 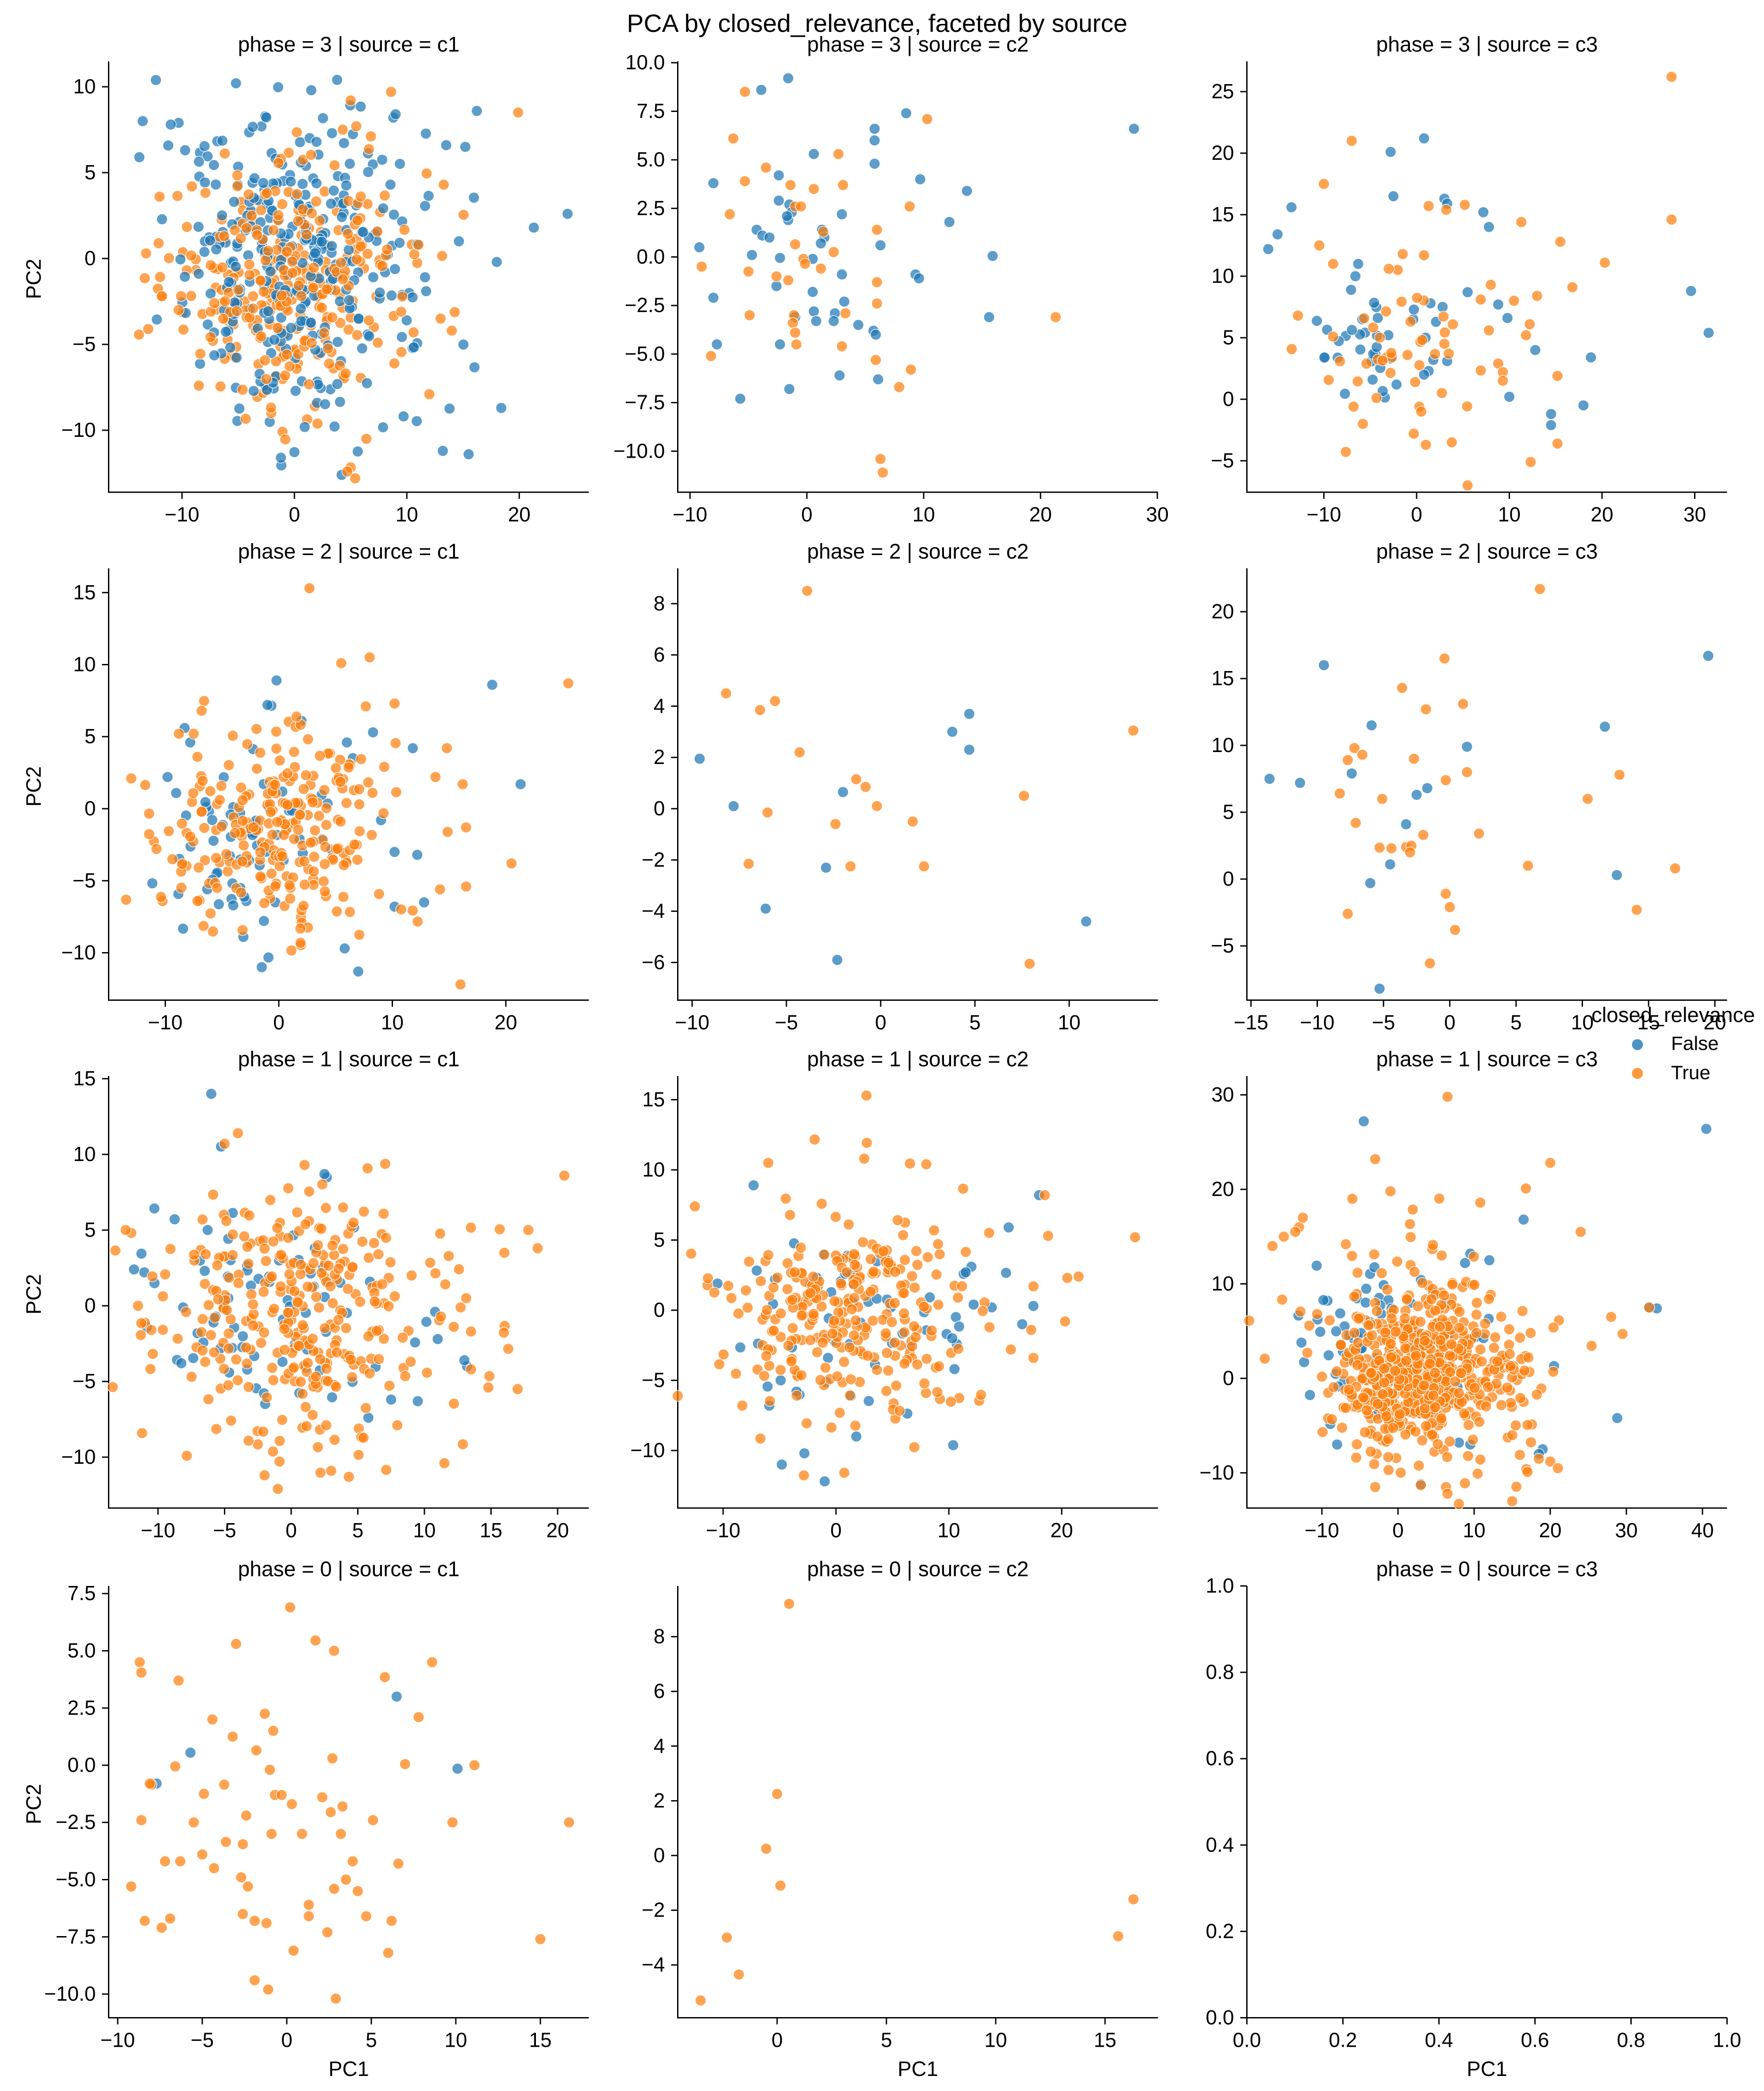 What do you see at coordinates (645, 353) in the screenshot?
I see `svg-text: −5.0` at bounding box center [645, 353].